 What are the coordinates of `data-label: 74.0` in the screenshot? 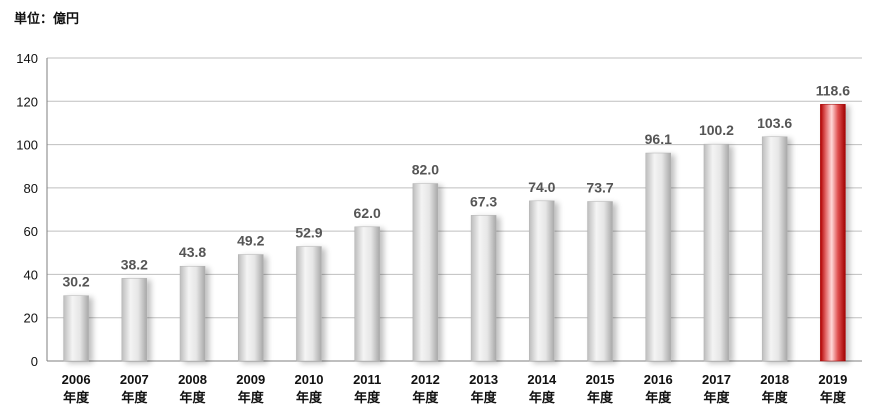 It's located at (541, 187).